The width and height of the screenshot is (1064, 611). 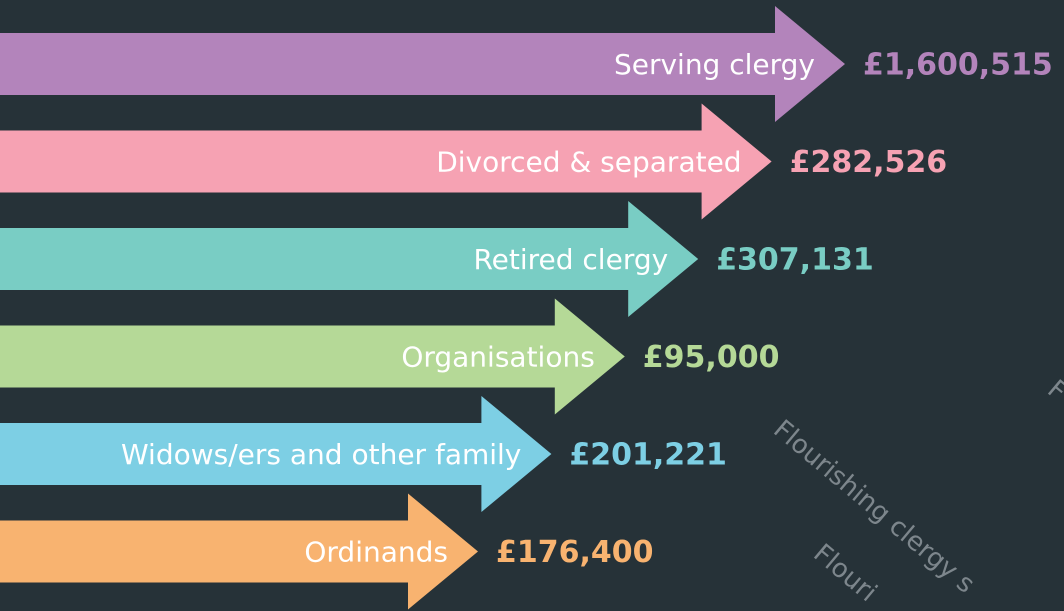 I want to click on item-amount: £282,526, so click(x=869, y=162).